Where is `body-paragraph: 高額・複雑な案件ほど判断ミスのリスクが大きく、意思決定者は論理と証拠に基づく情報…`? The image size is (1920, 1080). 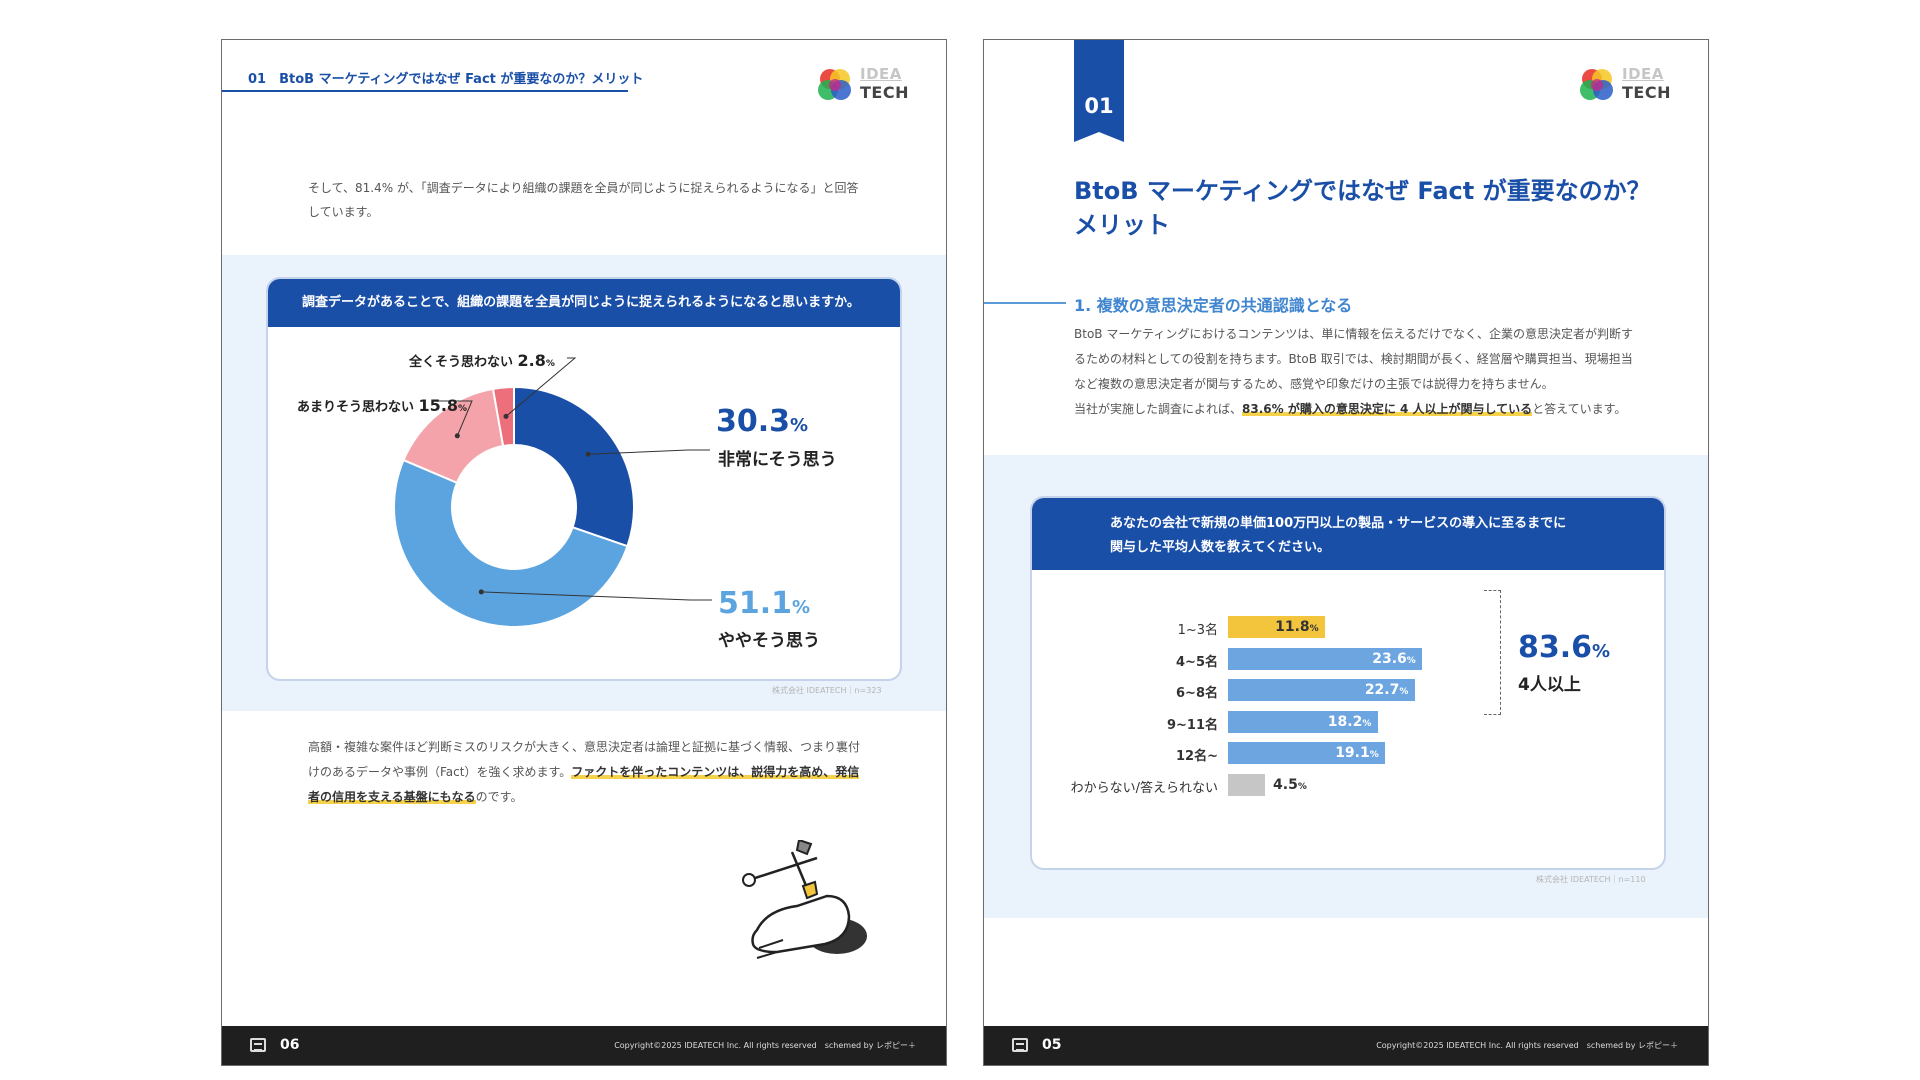
body-paragraph: 高額・複雑な案件ほど判断ミスのリスクが大きく、意思決定者は論理と証拠に基づく情報… is located at coordinates (588, 772).